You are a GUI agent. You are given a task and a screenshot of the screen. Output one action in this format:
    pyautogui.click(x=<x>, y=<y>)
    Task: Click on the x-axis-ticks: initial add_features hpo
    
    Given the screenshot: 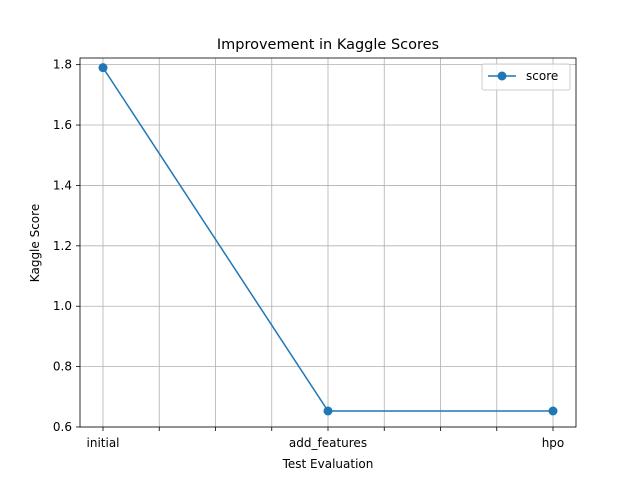 What is the action you would take?
    pyautogui.click(x=326, y=438)
    